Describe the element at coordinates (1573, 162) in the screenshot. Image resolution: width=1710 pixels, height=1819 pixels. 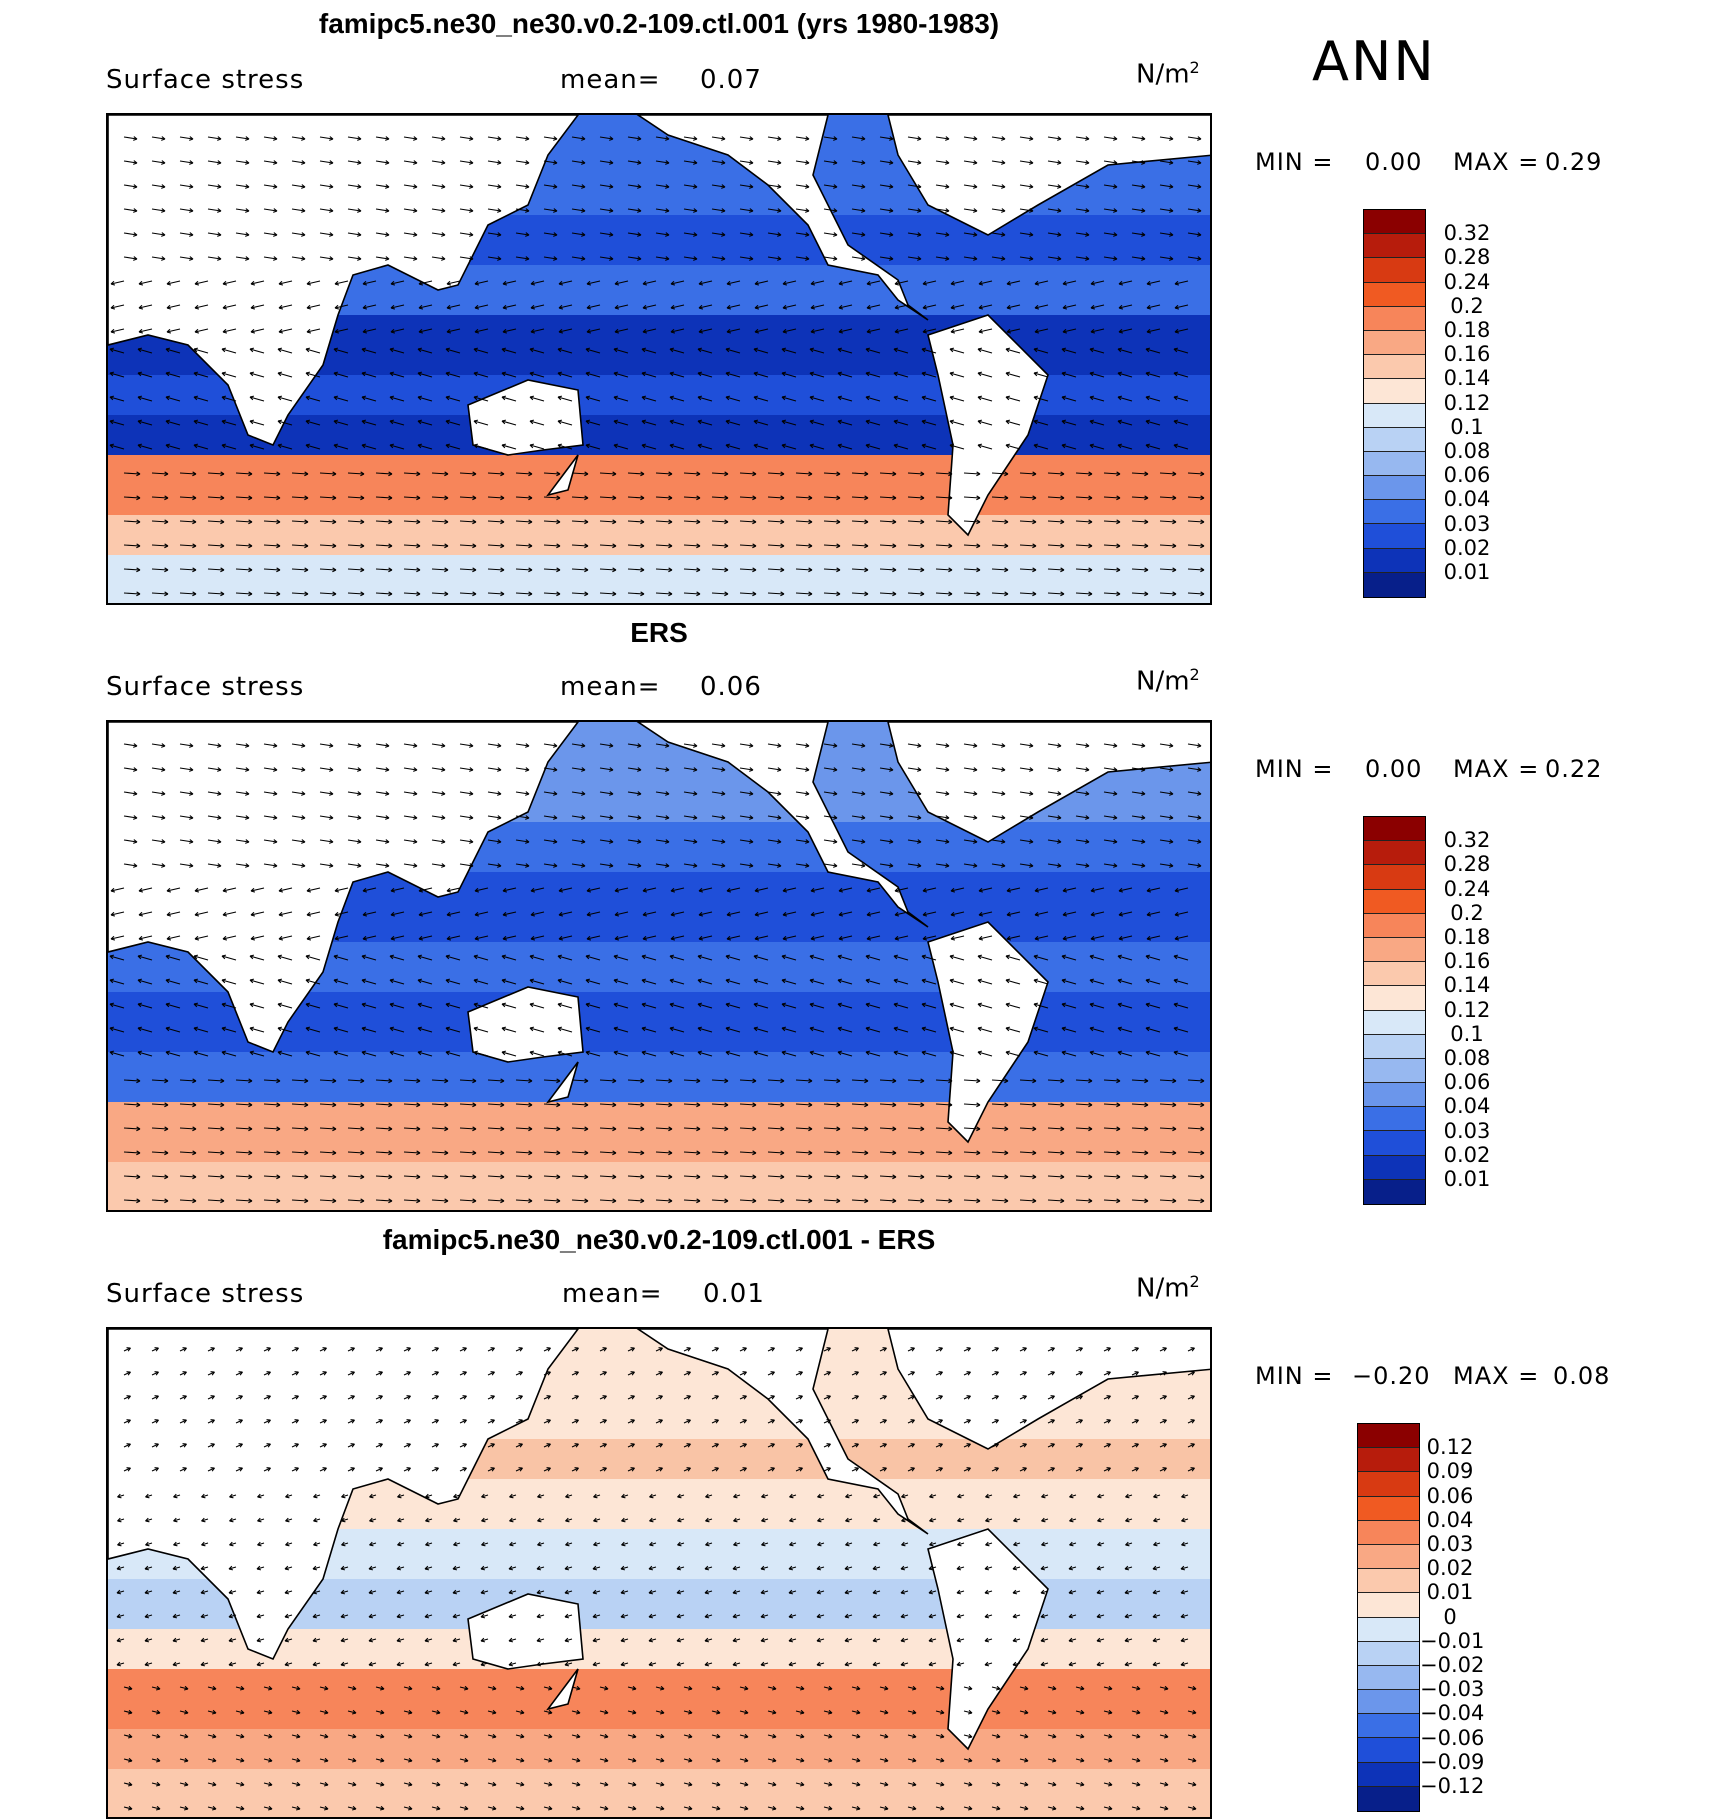
I see `max-value: 0.29` at that location.